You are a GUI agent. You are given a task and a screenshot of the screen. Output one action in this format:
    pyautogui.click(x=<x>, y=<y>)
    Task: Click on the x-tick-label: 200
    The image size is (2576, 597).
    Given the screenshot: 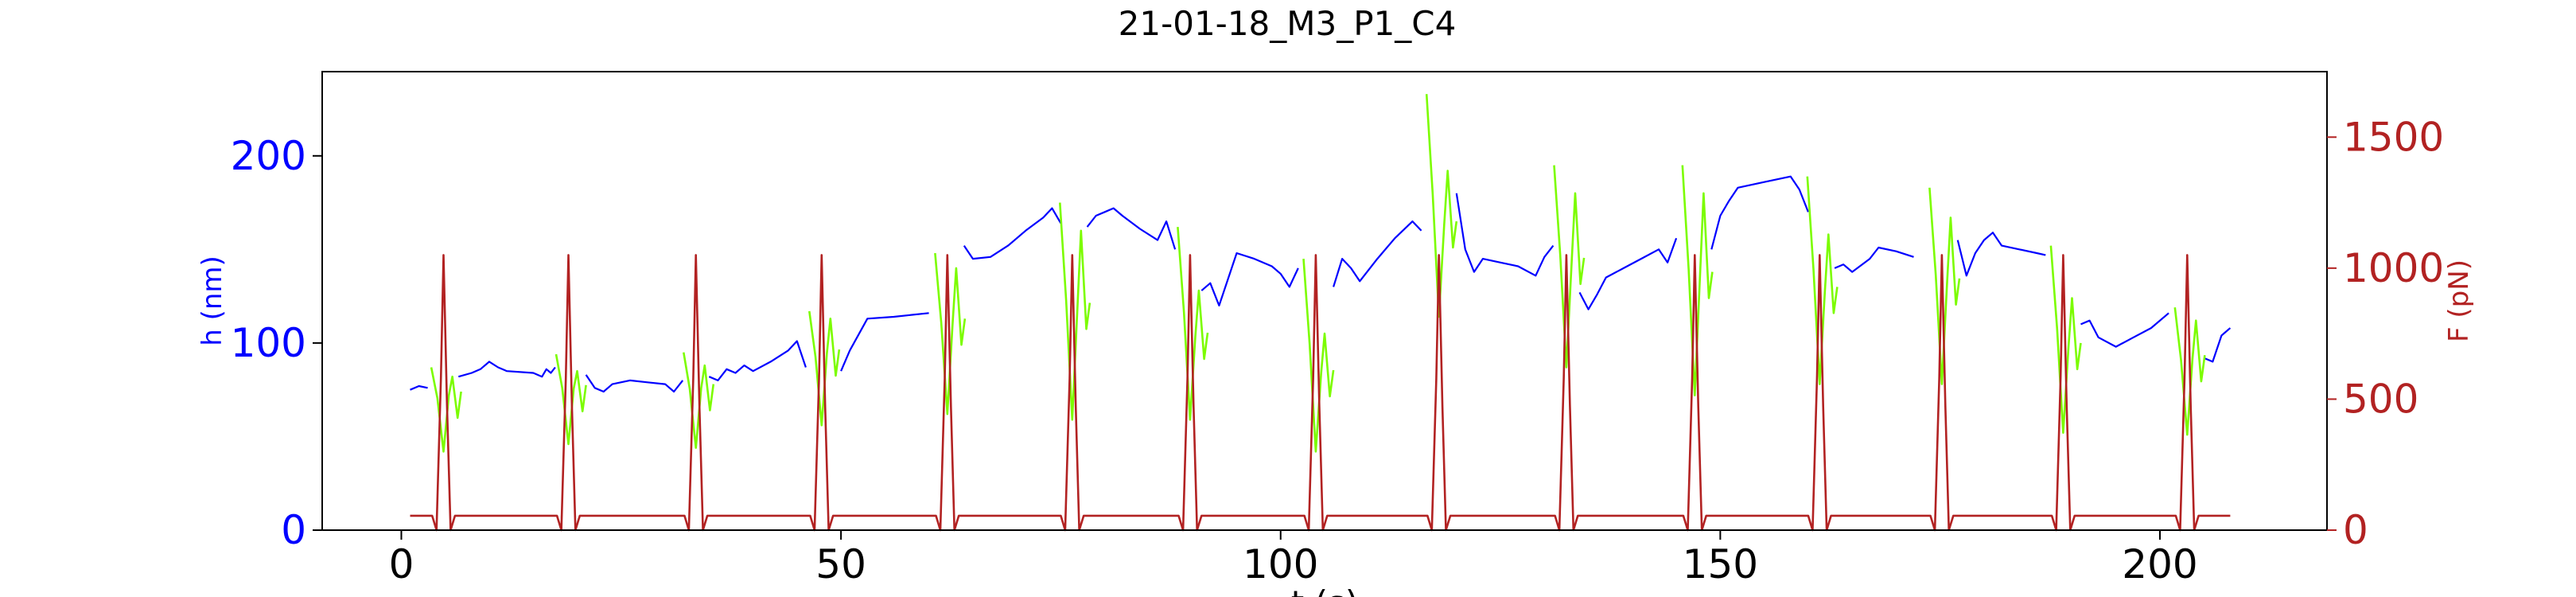 What is the action you would take?
    pyautogui.click(x=2159, y=564)
    